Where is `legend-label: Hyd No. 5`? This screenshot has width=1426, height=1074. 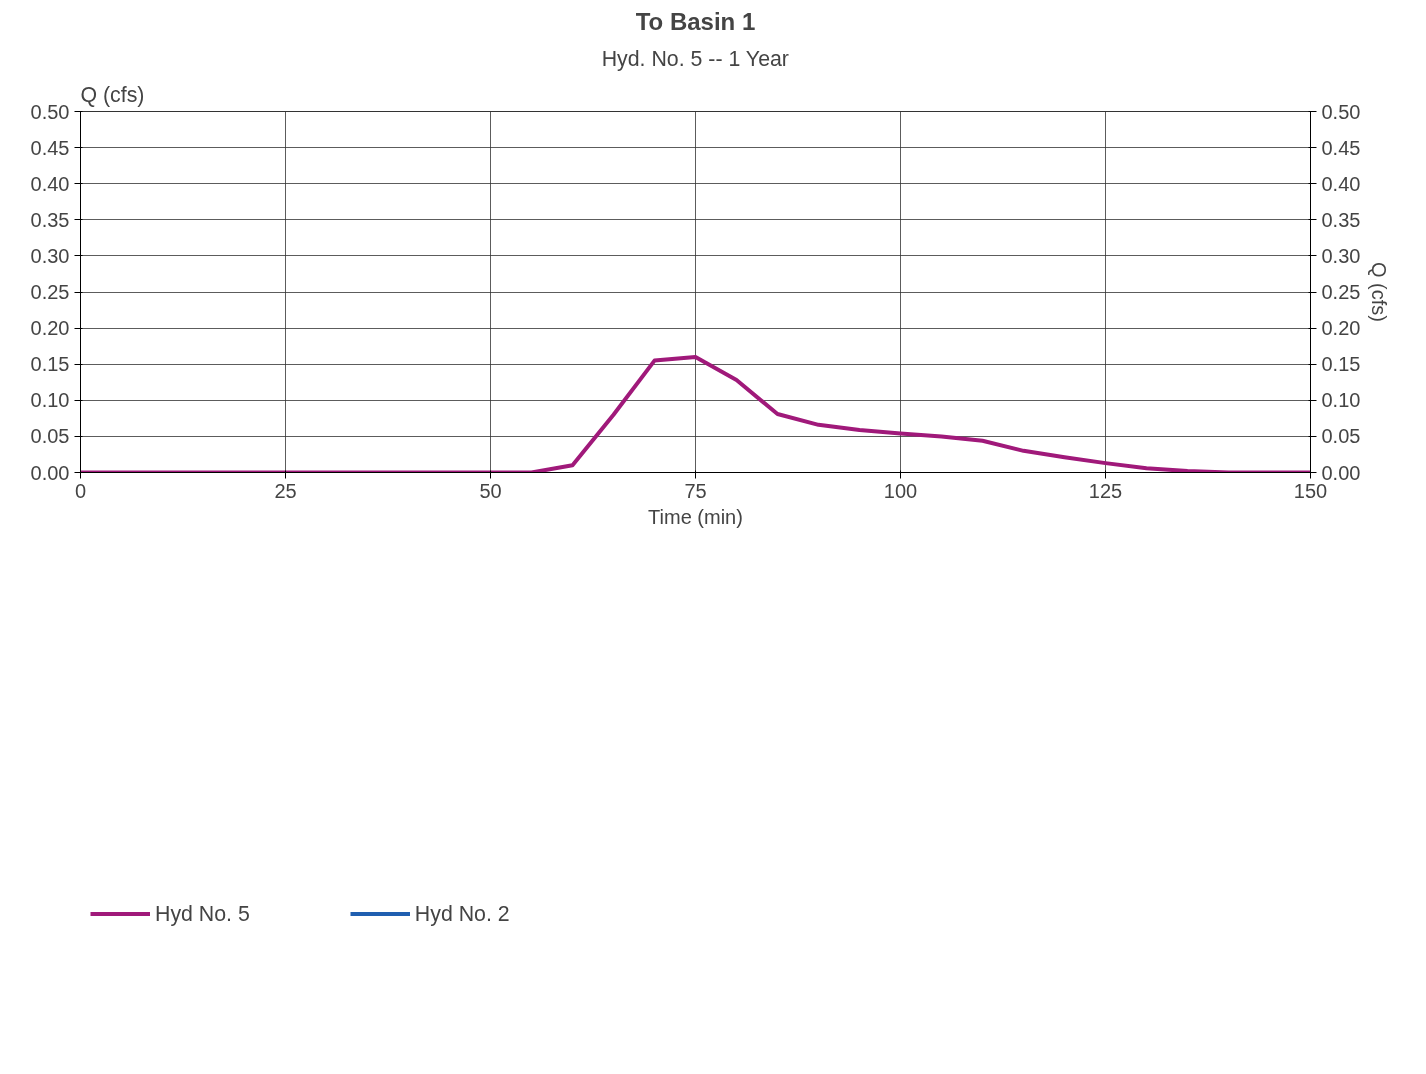
legend-label: Hyd No. 5 is located at coordinates (202, 914).